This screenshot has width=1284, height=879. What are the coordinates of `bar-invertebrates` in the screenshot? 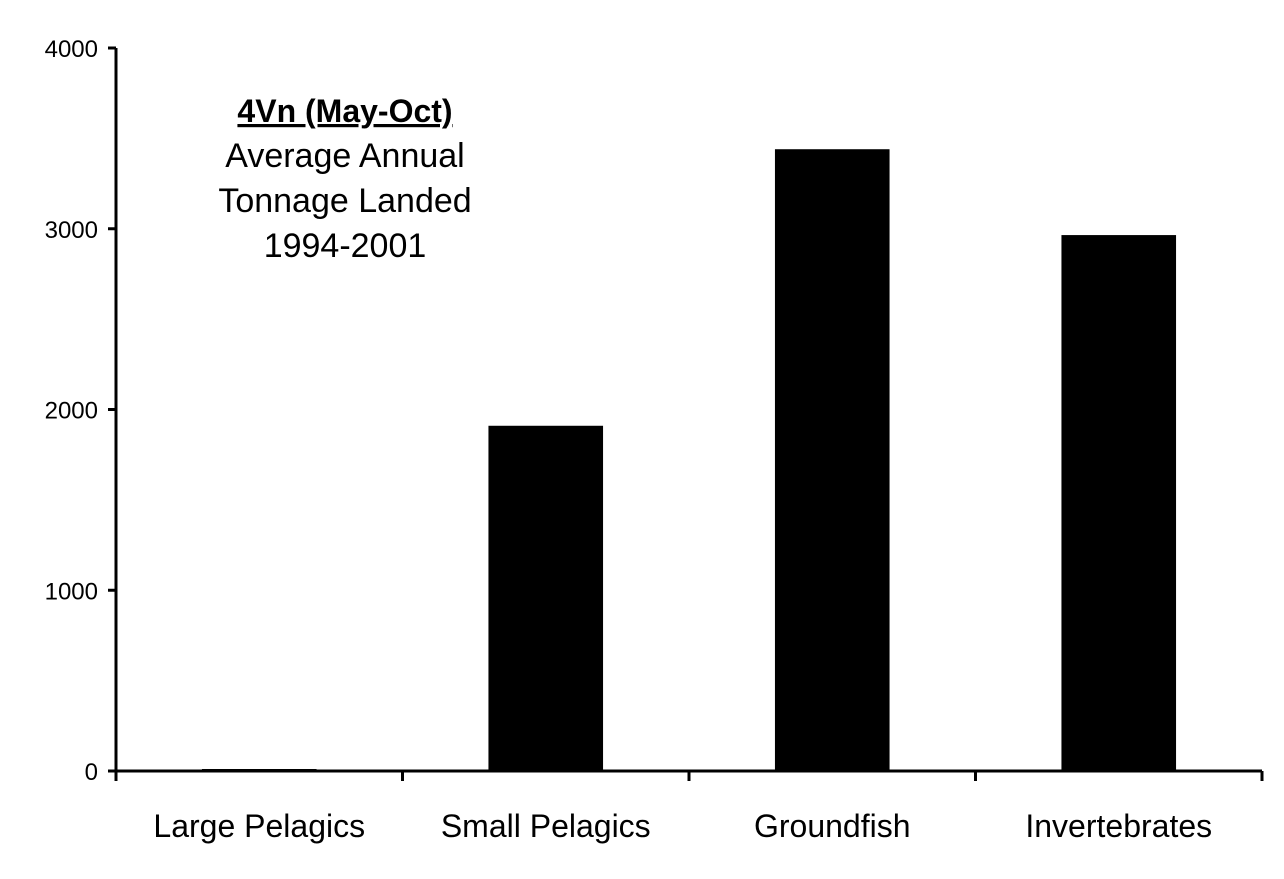 It's located at (1119, 503).